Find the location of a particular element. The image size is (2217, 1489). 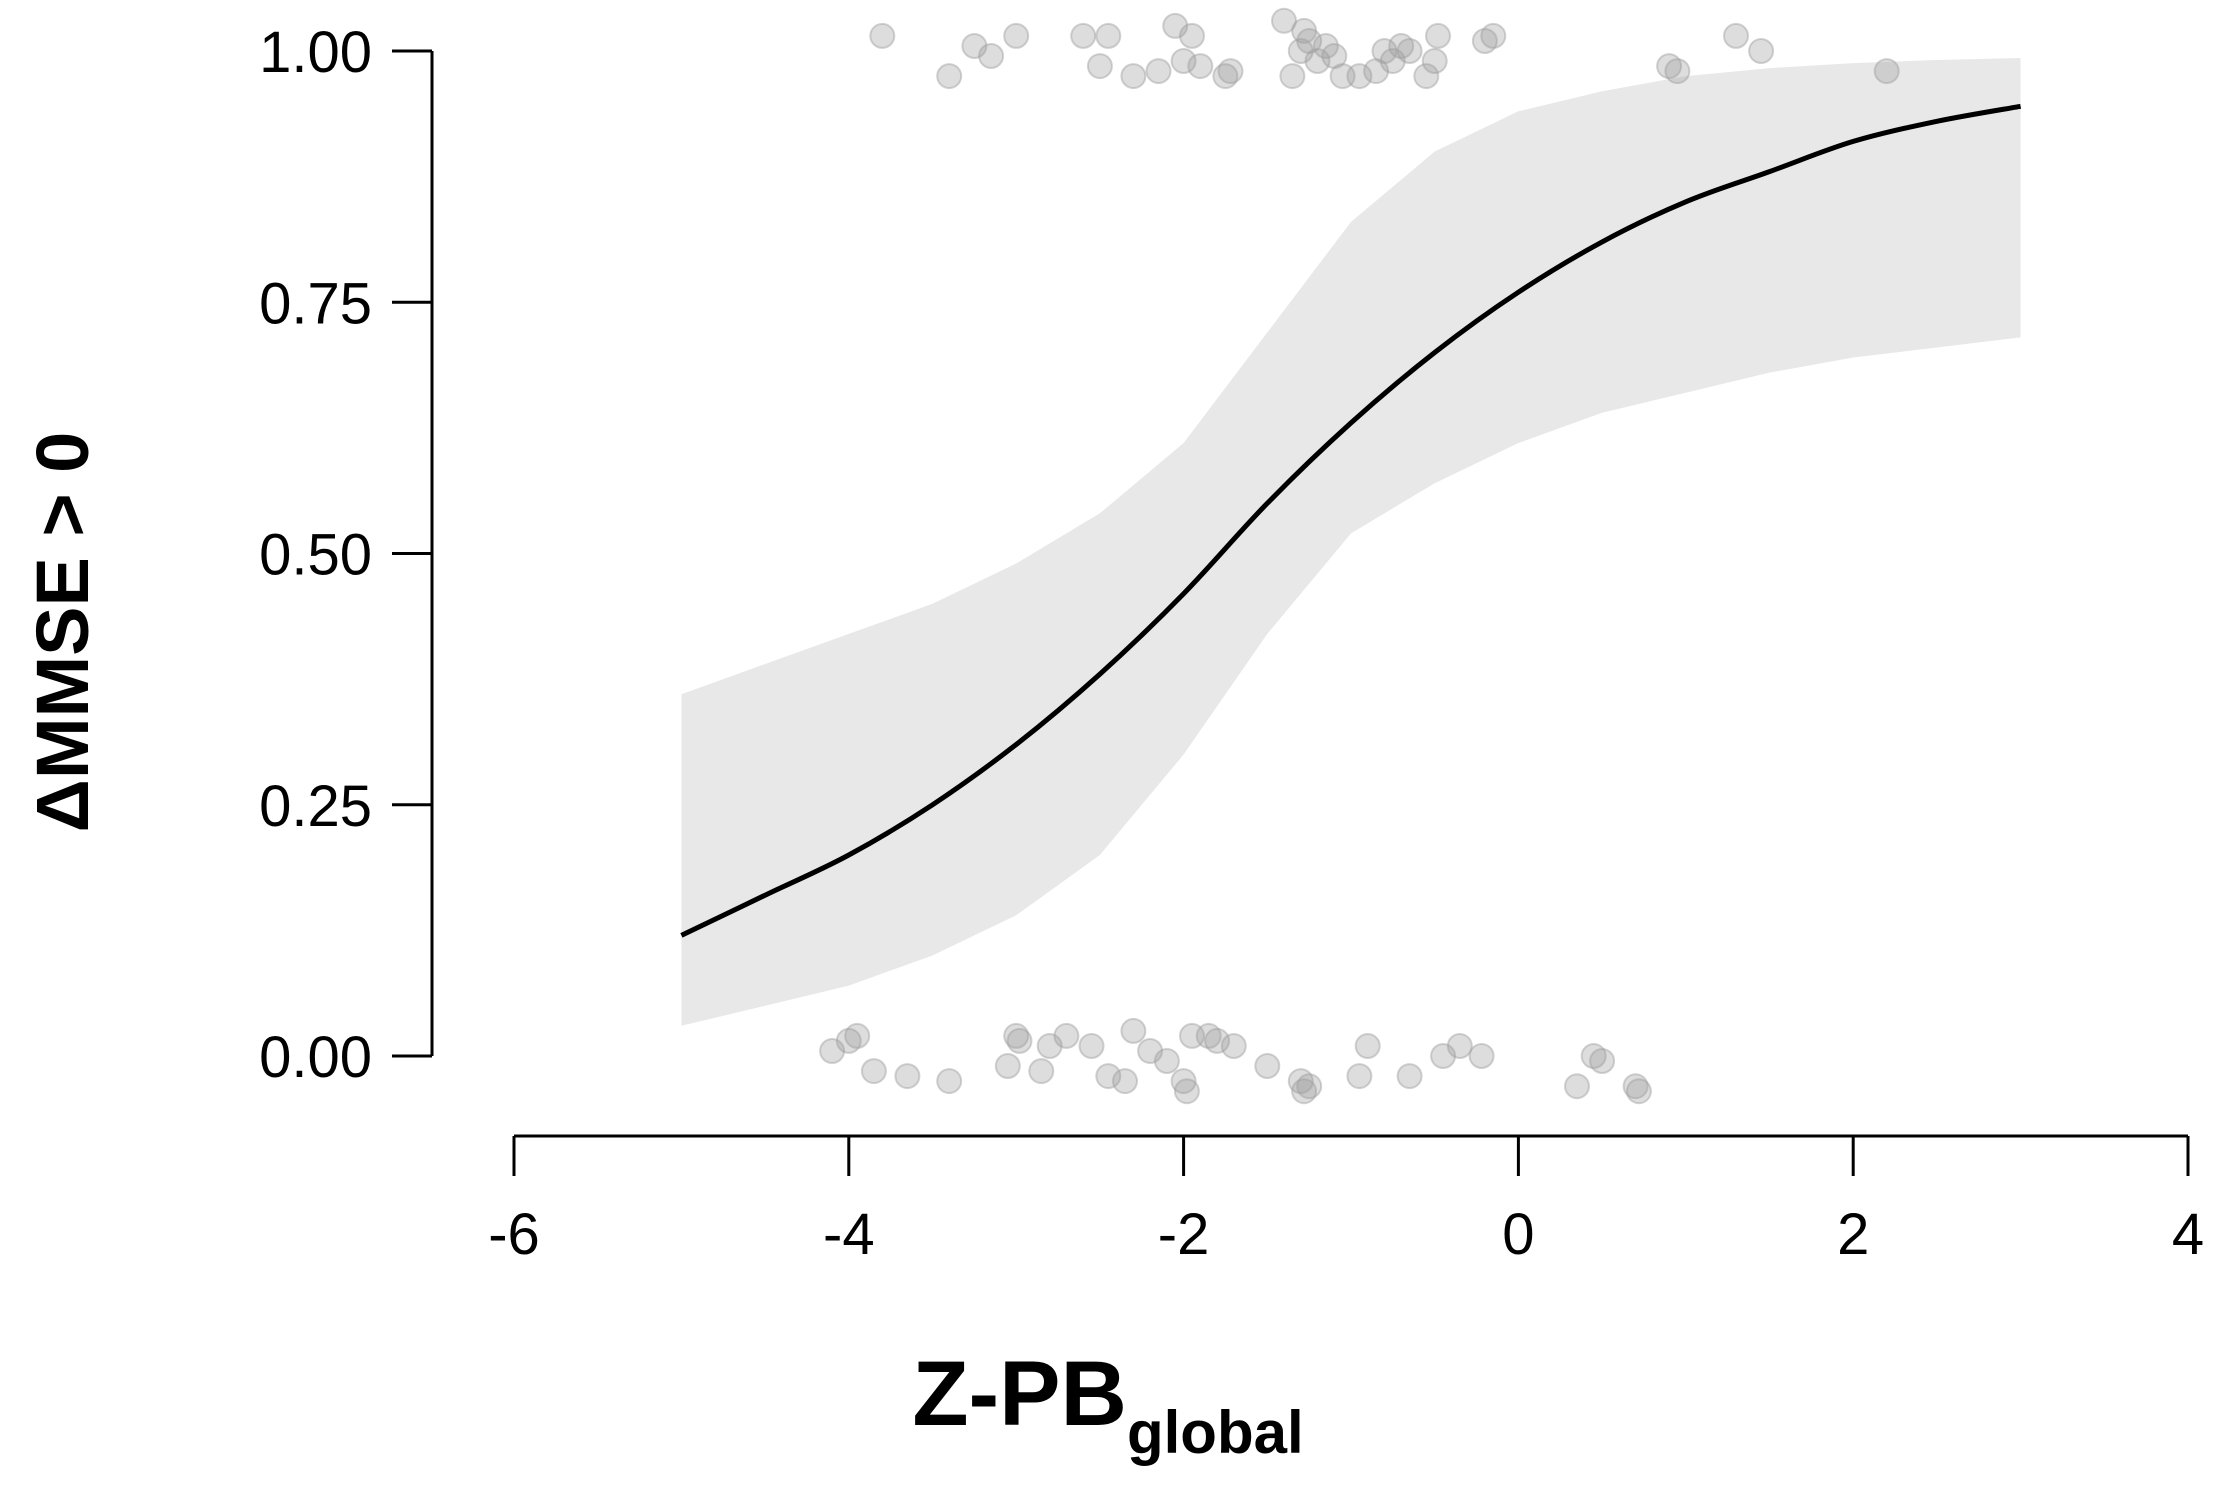

y-tick-label: 0.25 is located at coordinates (315, 806).